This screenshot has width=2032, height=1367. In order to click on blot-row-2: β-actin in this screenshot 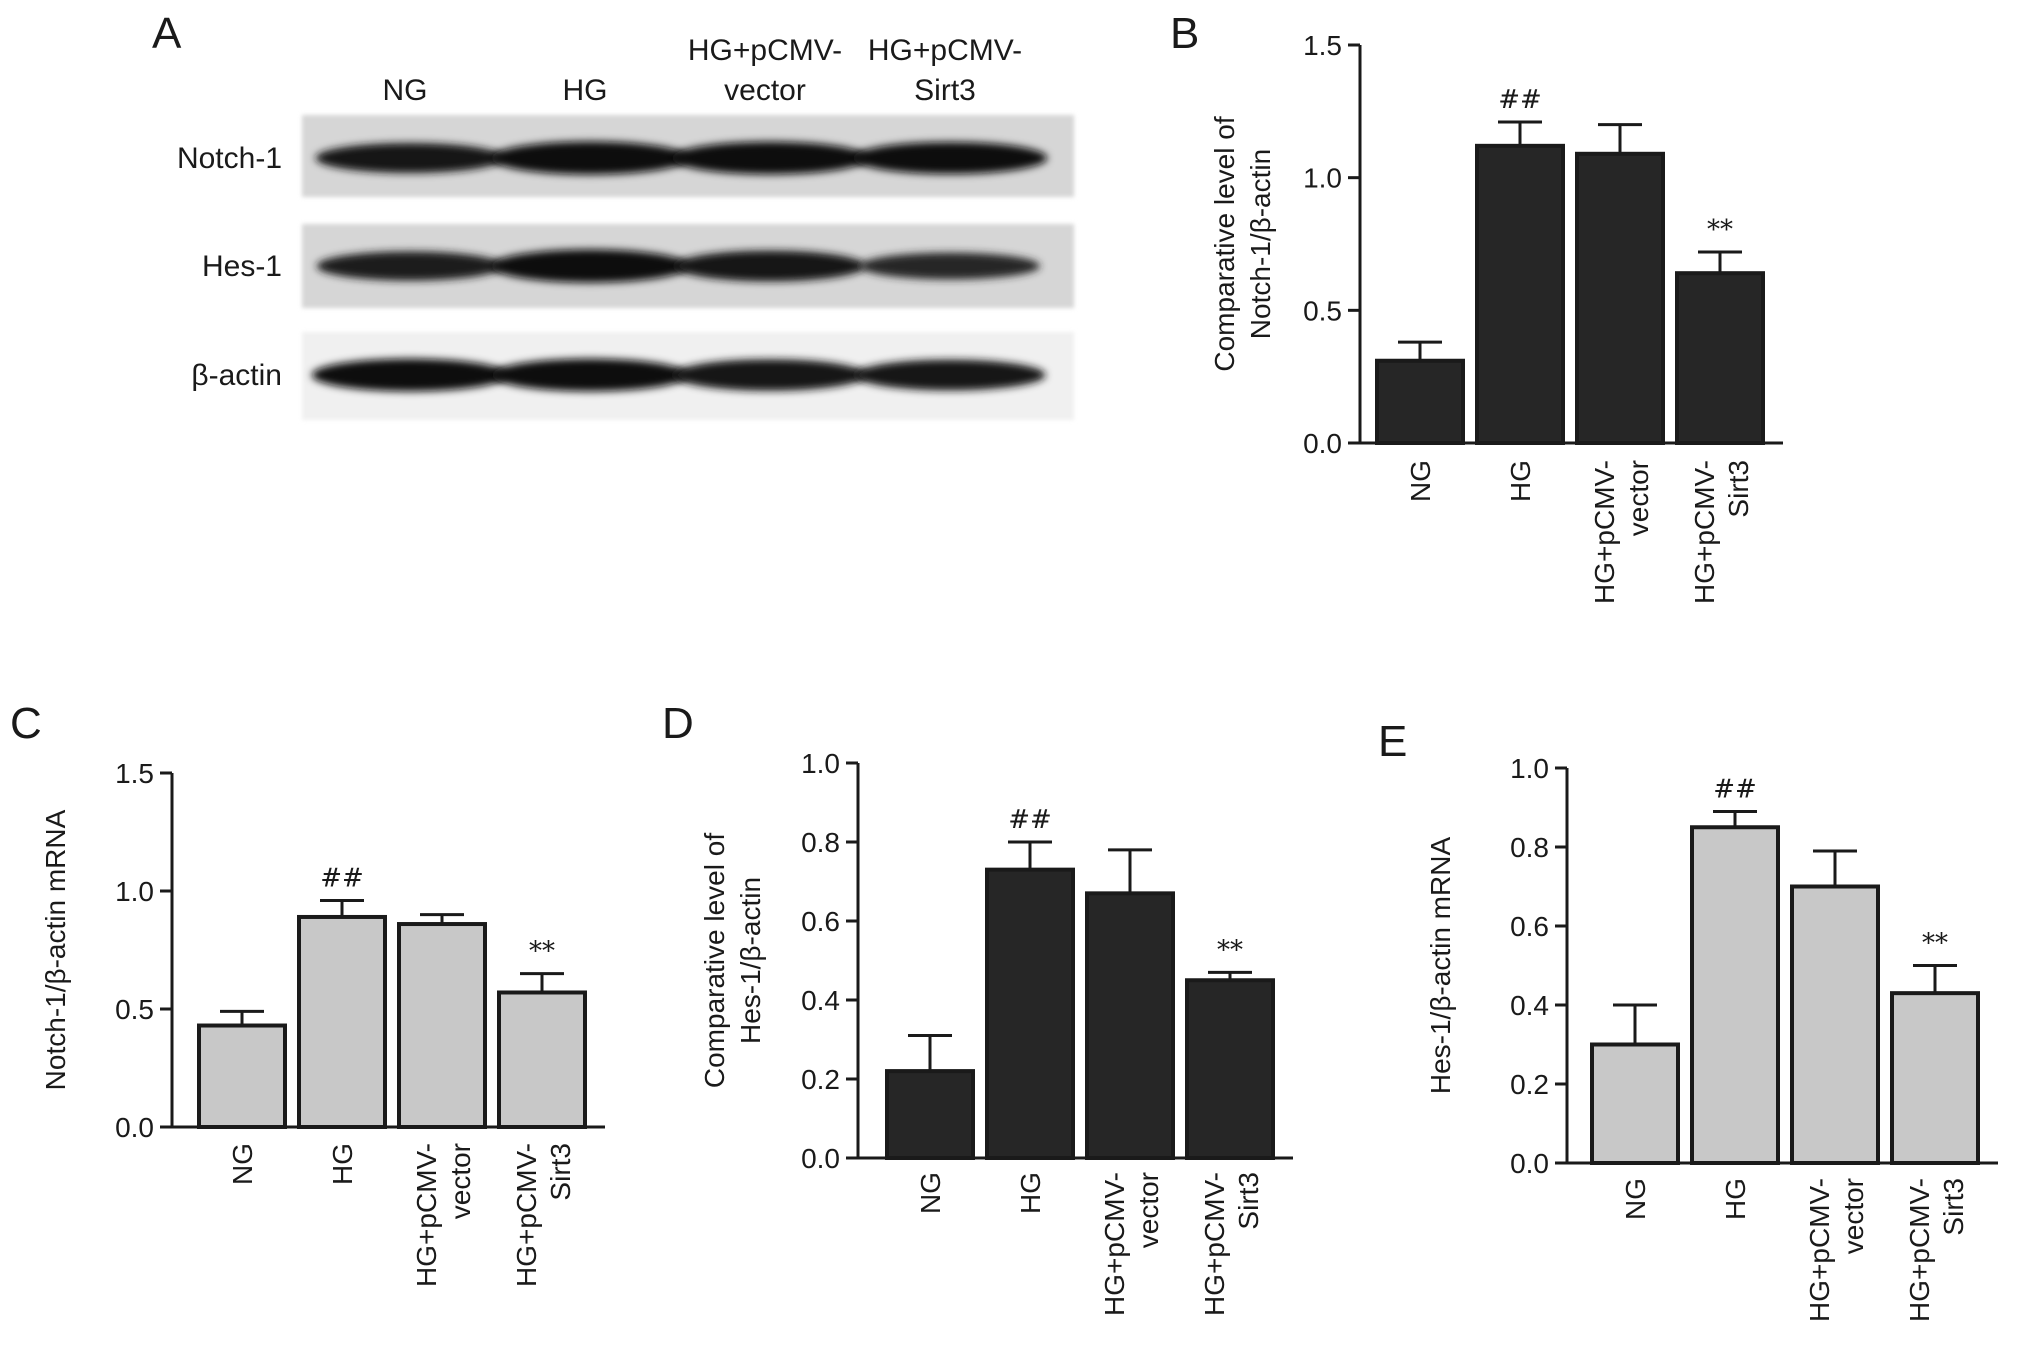, I will do `click(632, 376)`.